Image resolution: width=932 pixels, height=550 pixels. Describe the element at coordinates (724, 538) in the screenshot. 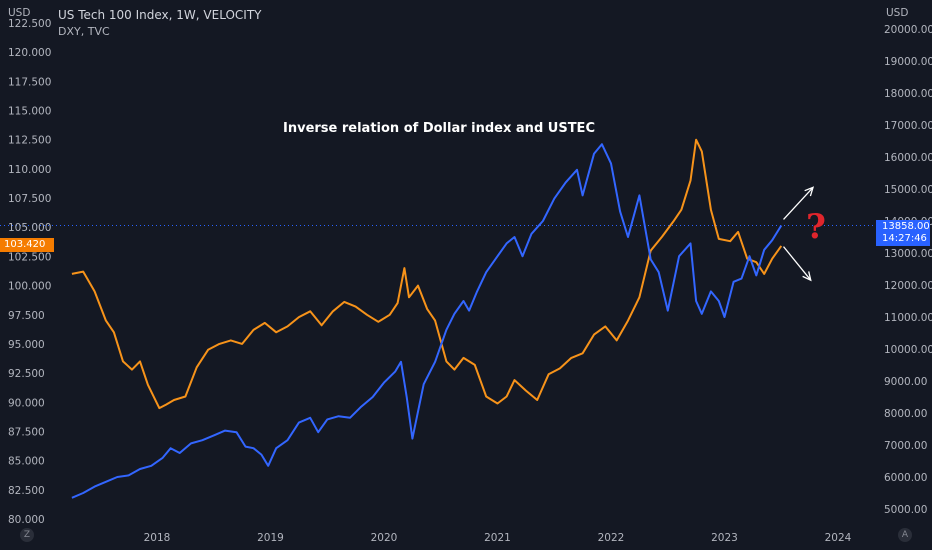

I see `x-tick-label: 2023` at that location.